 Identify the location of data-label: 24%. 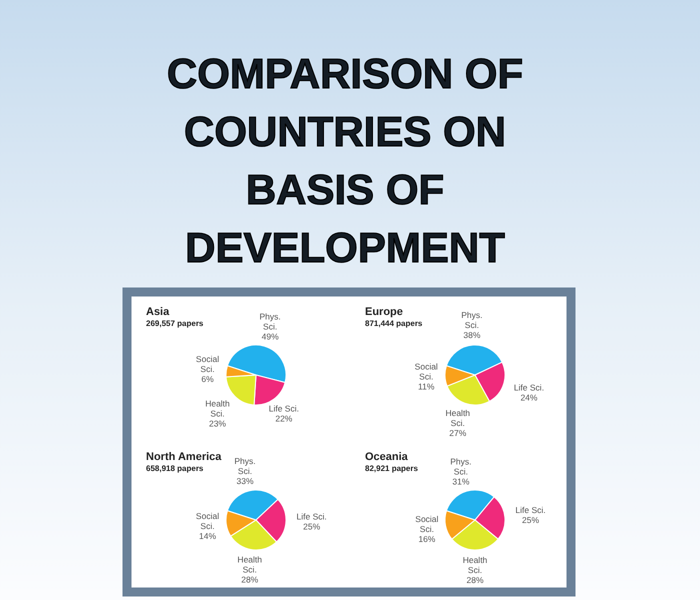
(529, 397).